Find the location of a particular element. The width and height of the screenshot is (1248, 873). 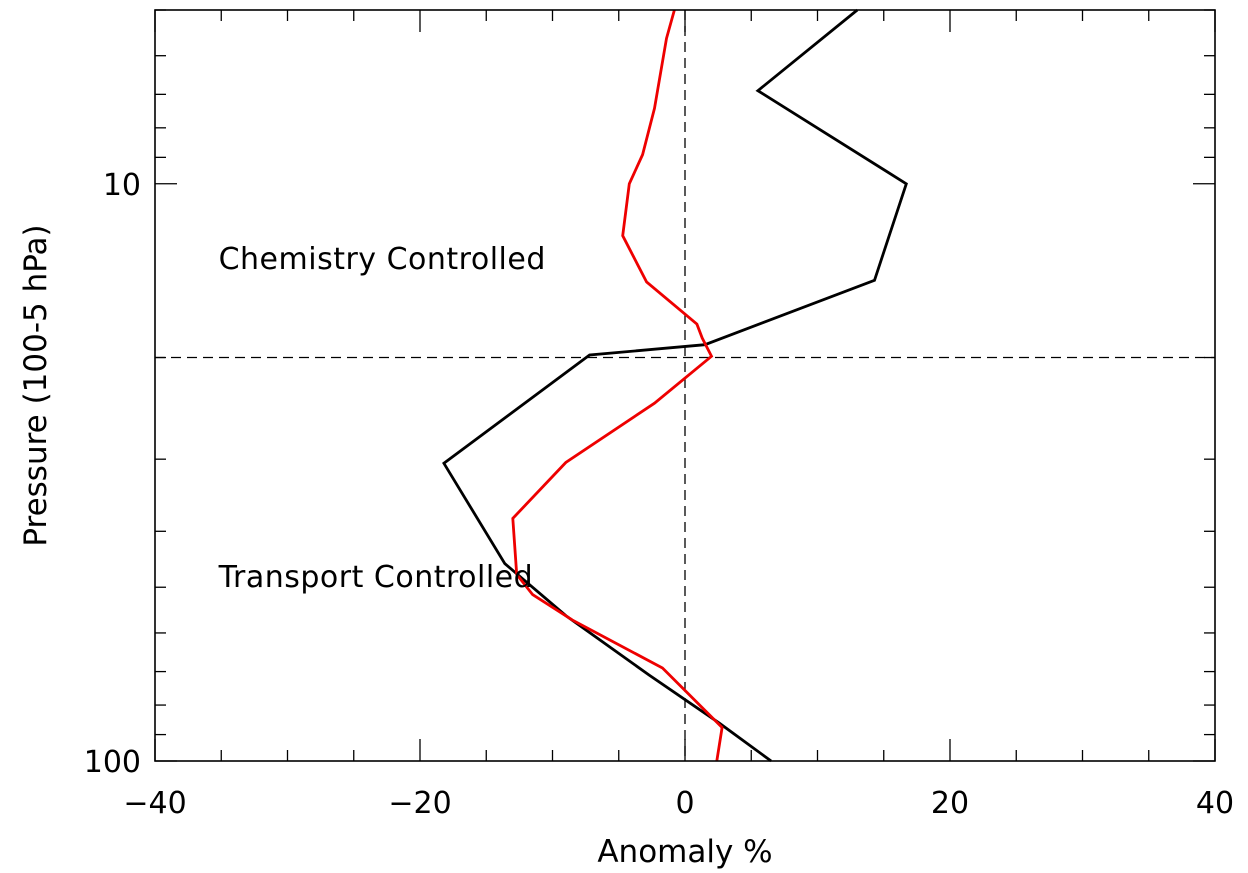

y-tick-label: 10 is located at coordinates (122, 185).